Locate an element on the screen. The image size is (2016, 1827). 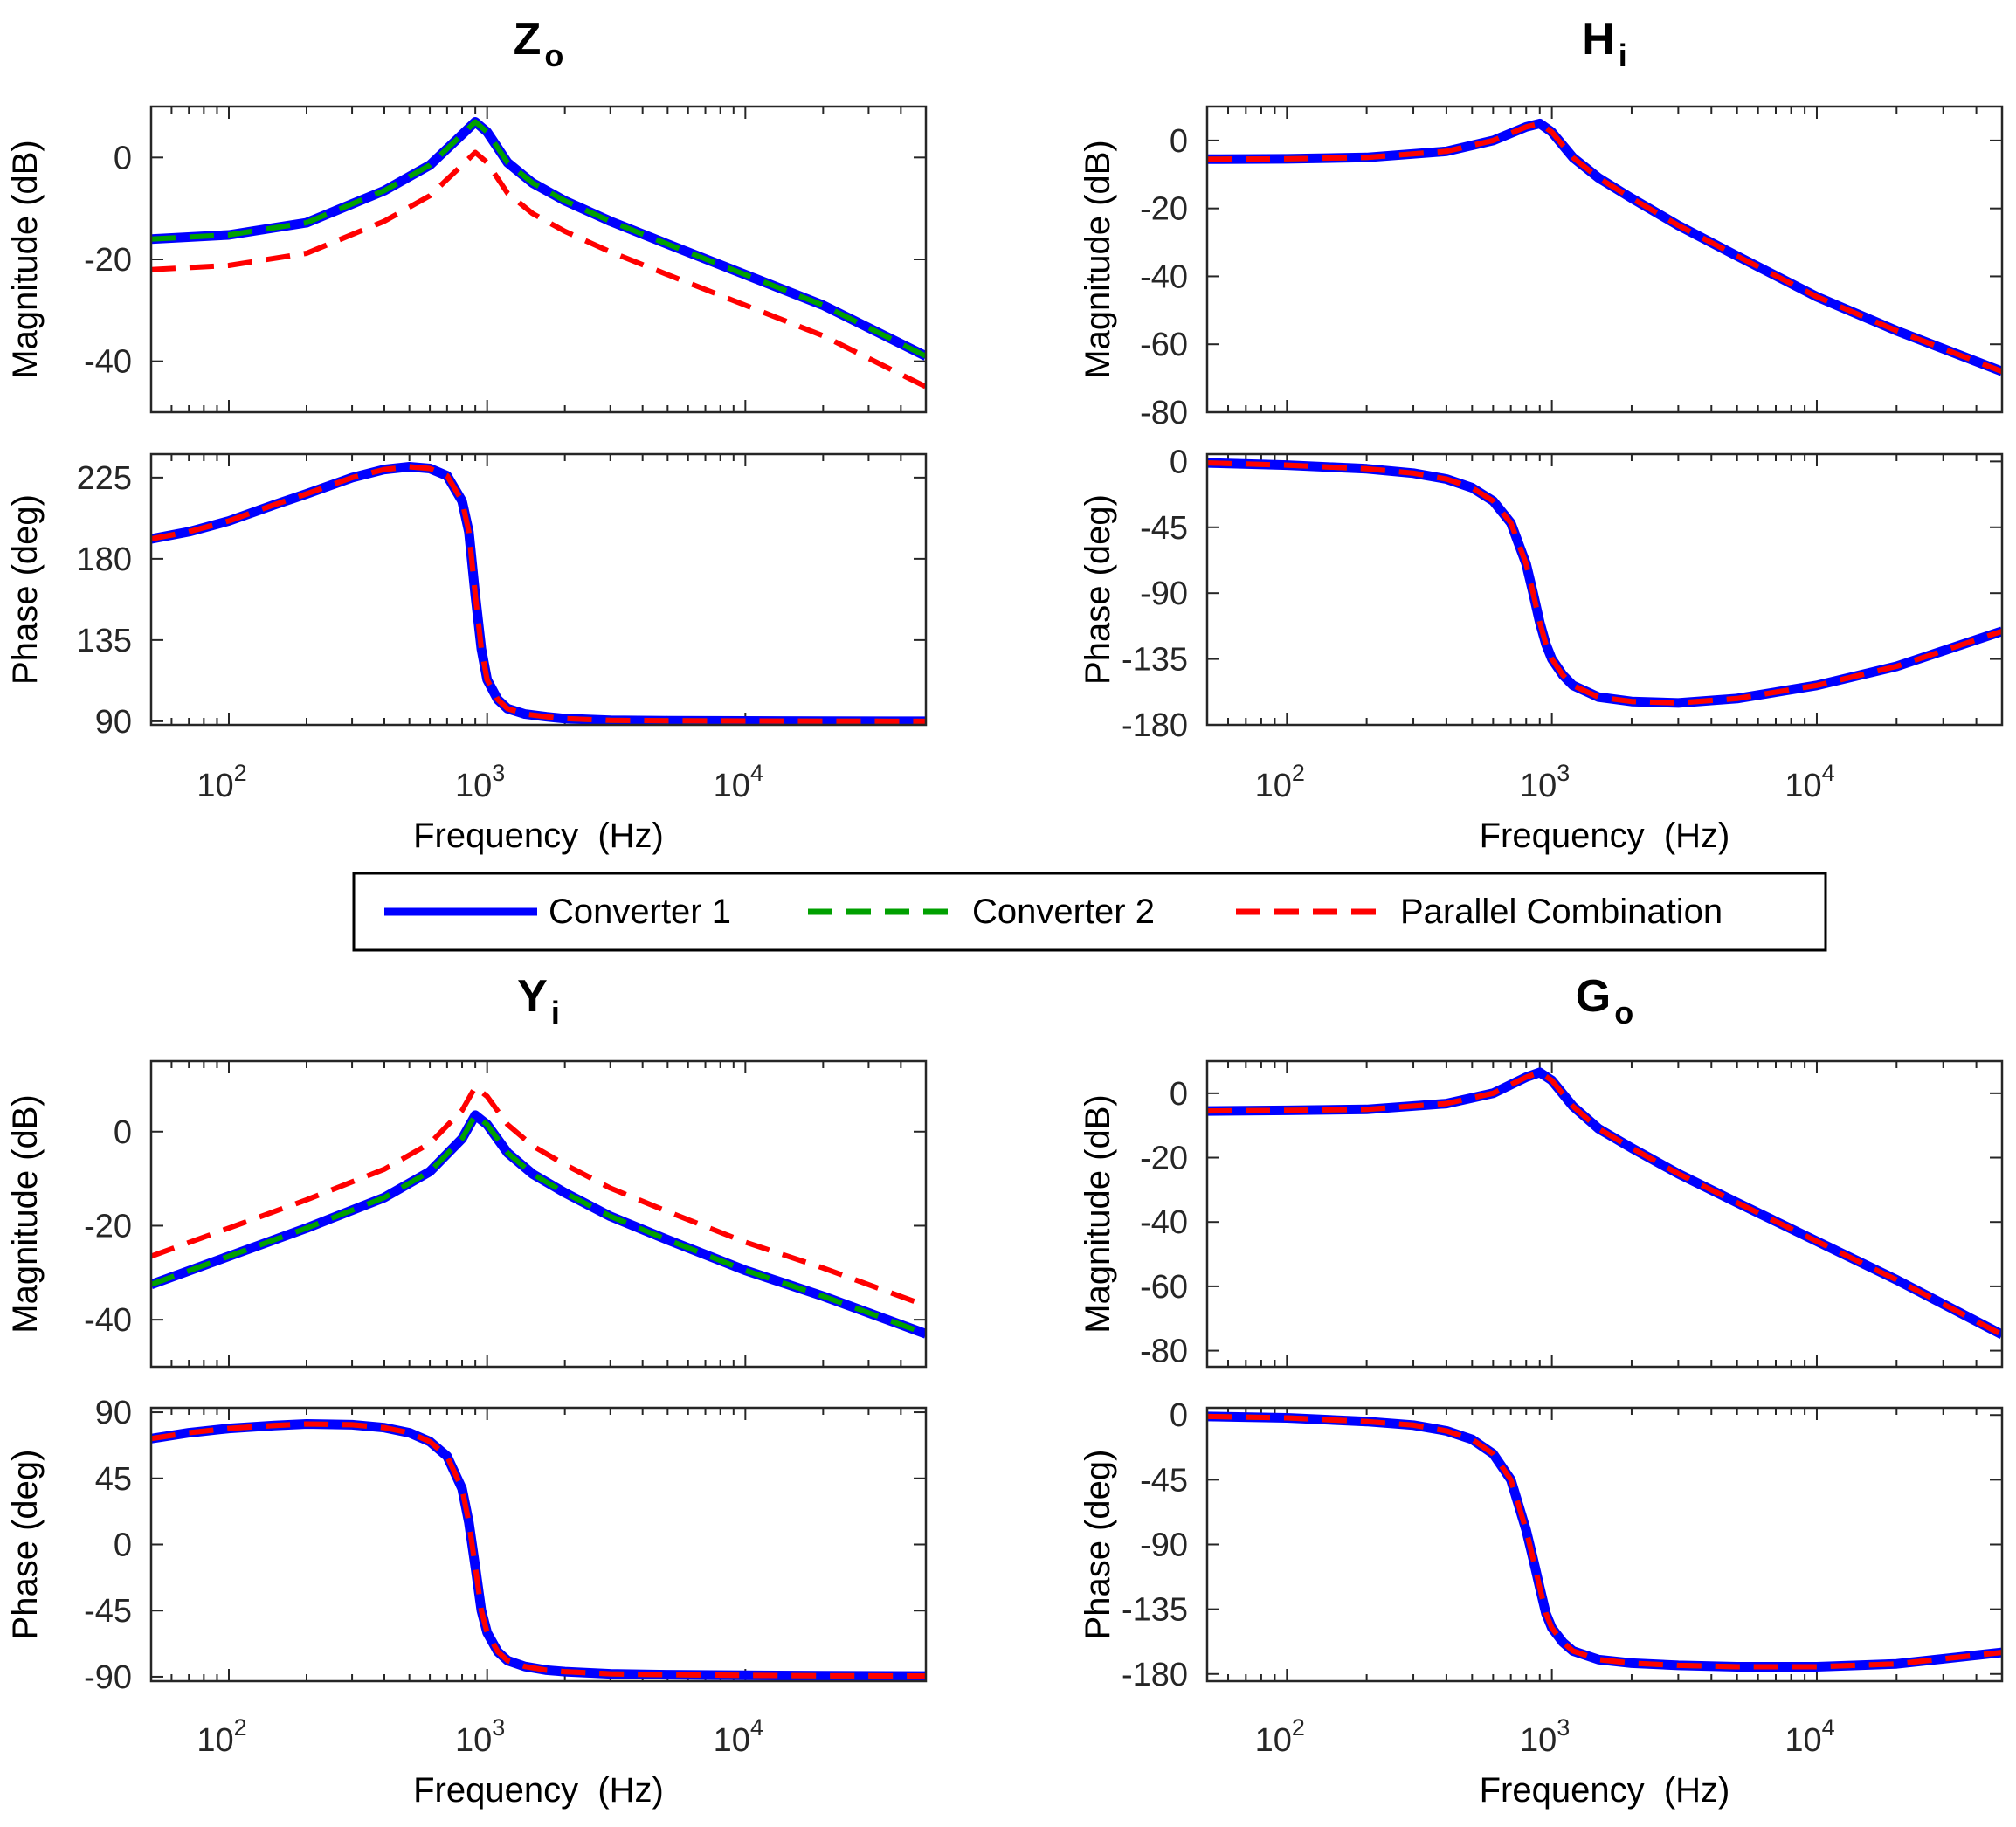
phase-y-tick-label: -135 is located at coordinates (1155, 1611).